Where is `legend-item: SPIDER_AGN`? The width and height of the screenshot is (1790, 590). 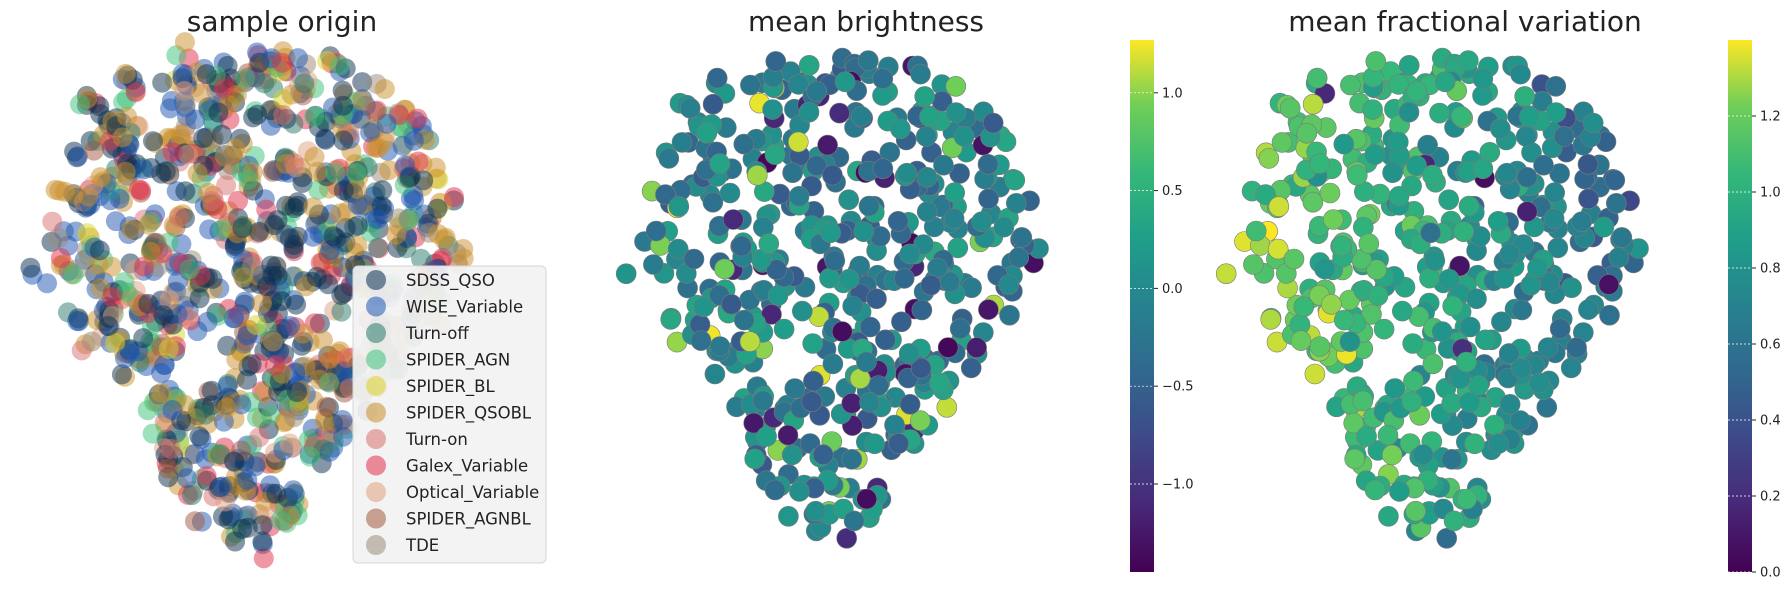 legend-item: SPIDER_AGN is located at coordinates (438, 360).